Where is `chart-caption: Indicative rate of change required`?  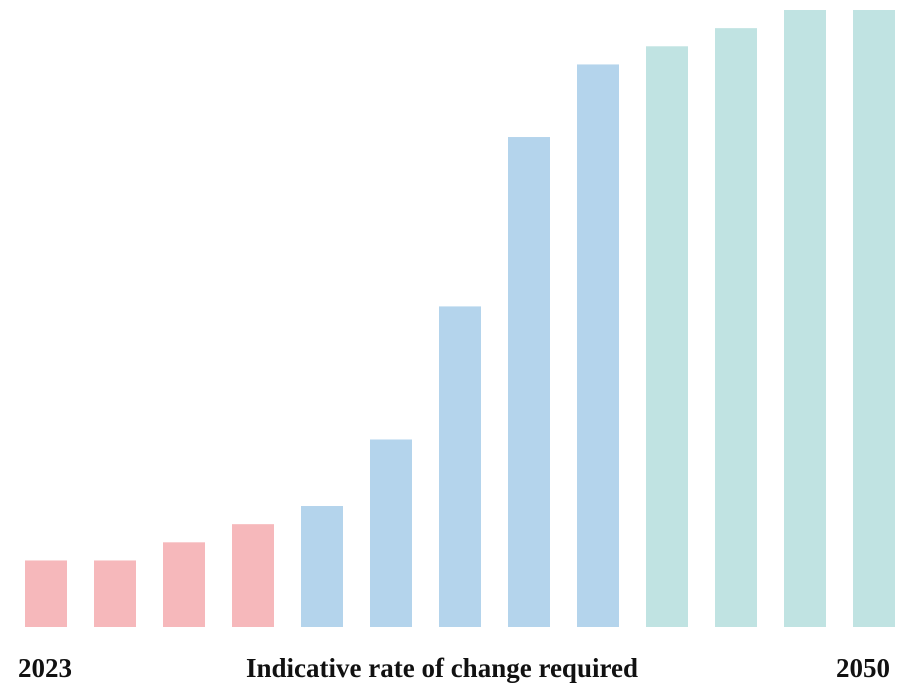 chart-caption: Indicative rate of change required is located at coordinates (442, 668).